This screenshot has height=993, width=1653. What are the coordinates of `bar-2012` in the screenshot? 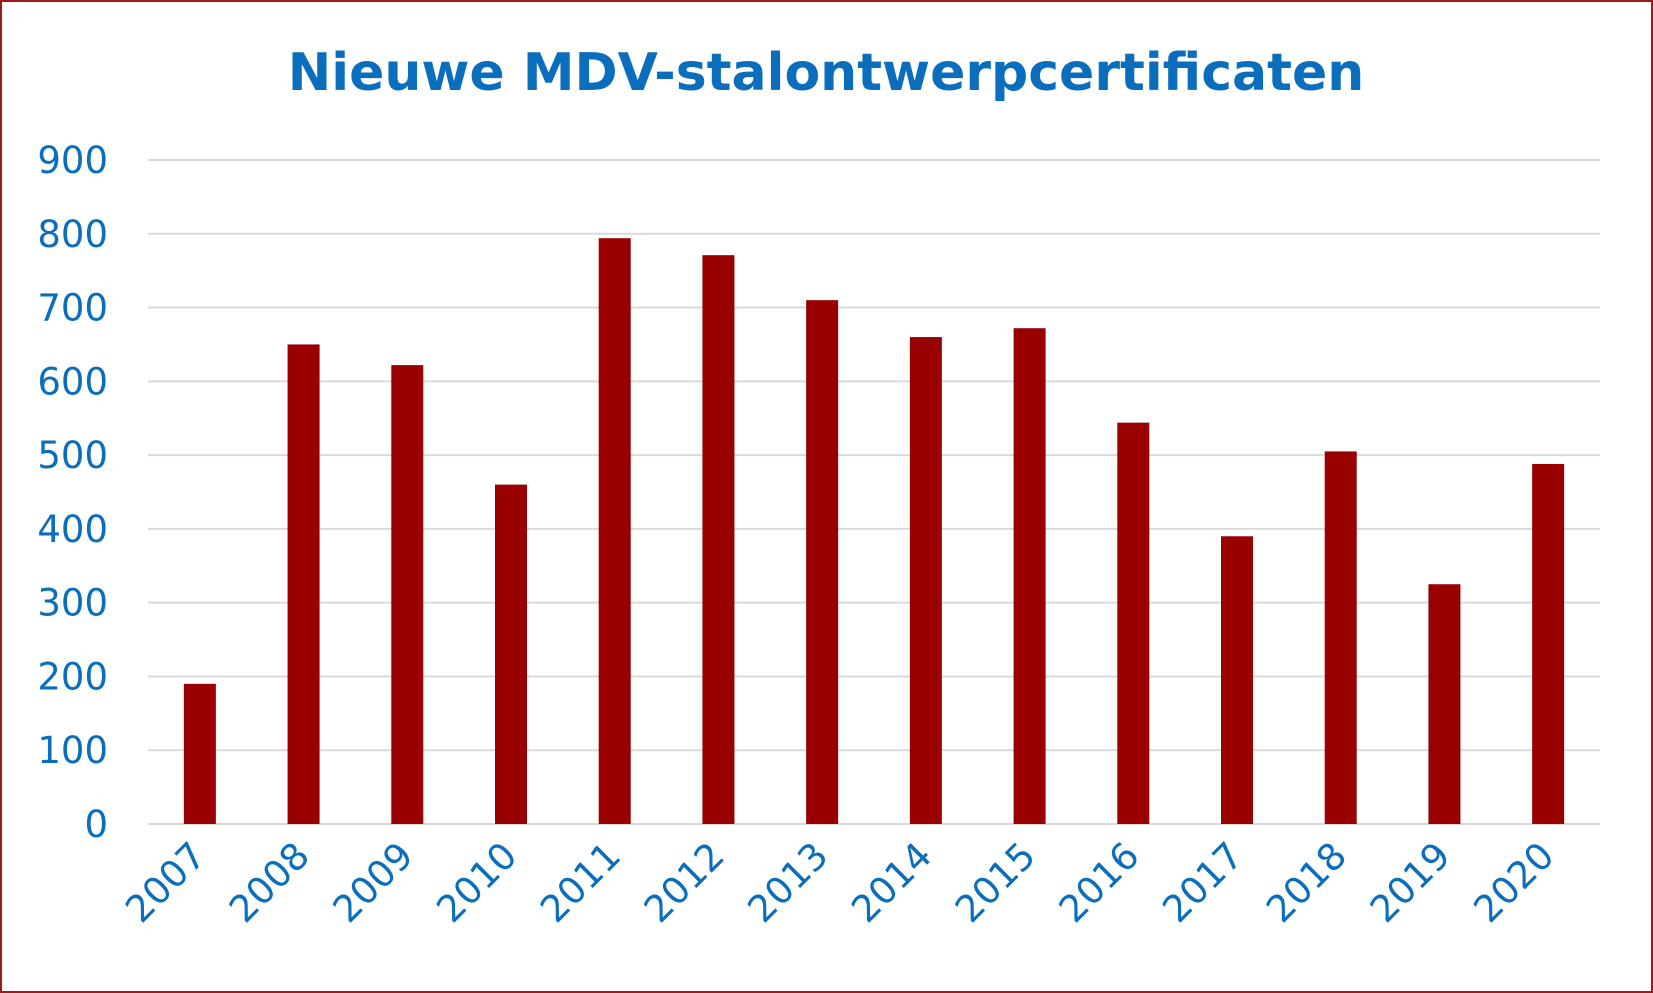 It's located at (718, 539).